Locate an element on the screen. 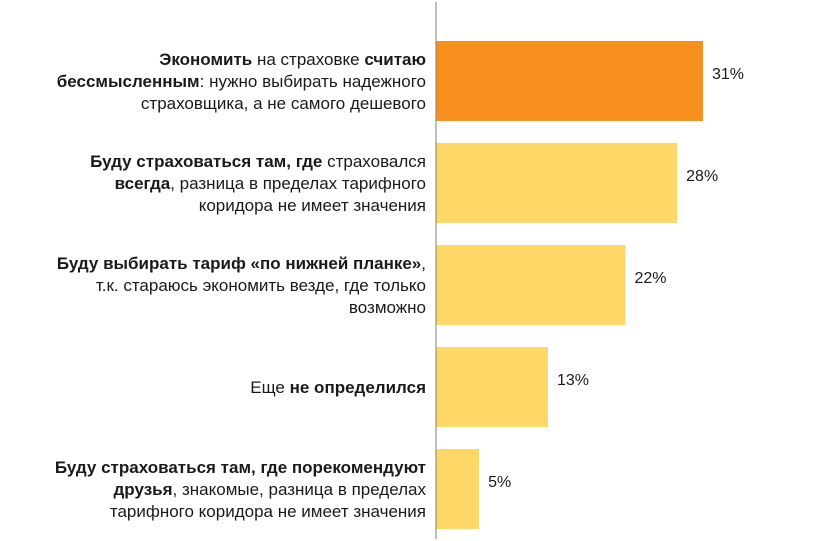  value-label-5: 5% is located at coordinates (499, 482).